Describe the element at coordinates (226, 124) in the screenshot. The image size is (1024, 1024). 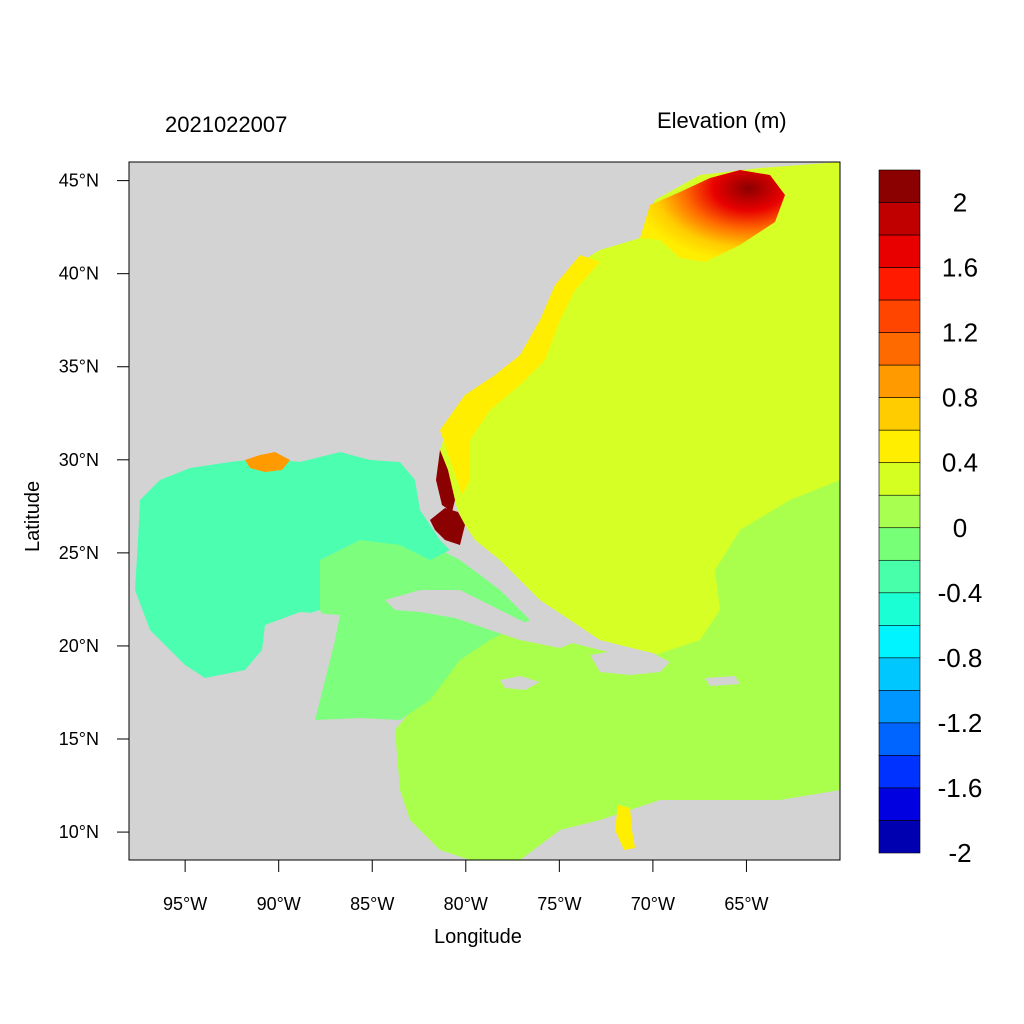
I see `timestamp-label: 2021022007` at that location.